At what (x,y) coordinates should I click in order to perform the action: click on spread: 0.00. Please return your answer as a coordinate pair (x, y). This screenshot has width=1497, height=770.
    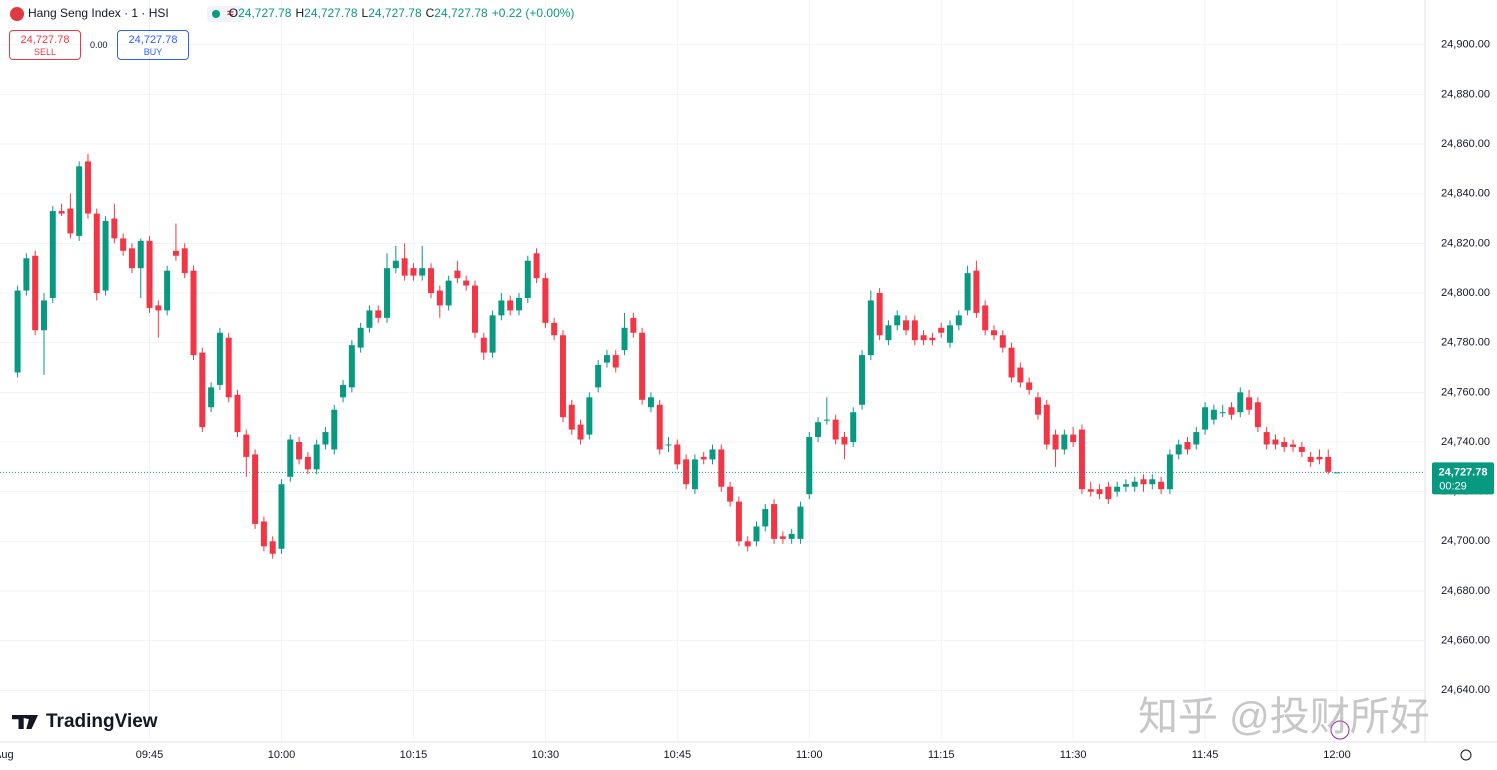
    Looking at the image, I should click on (99, 45).